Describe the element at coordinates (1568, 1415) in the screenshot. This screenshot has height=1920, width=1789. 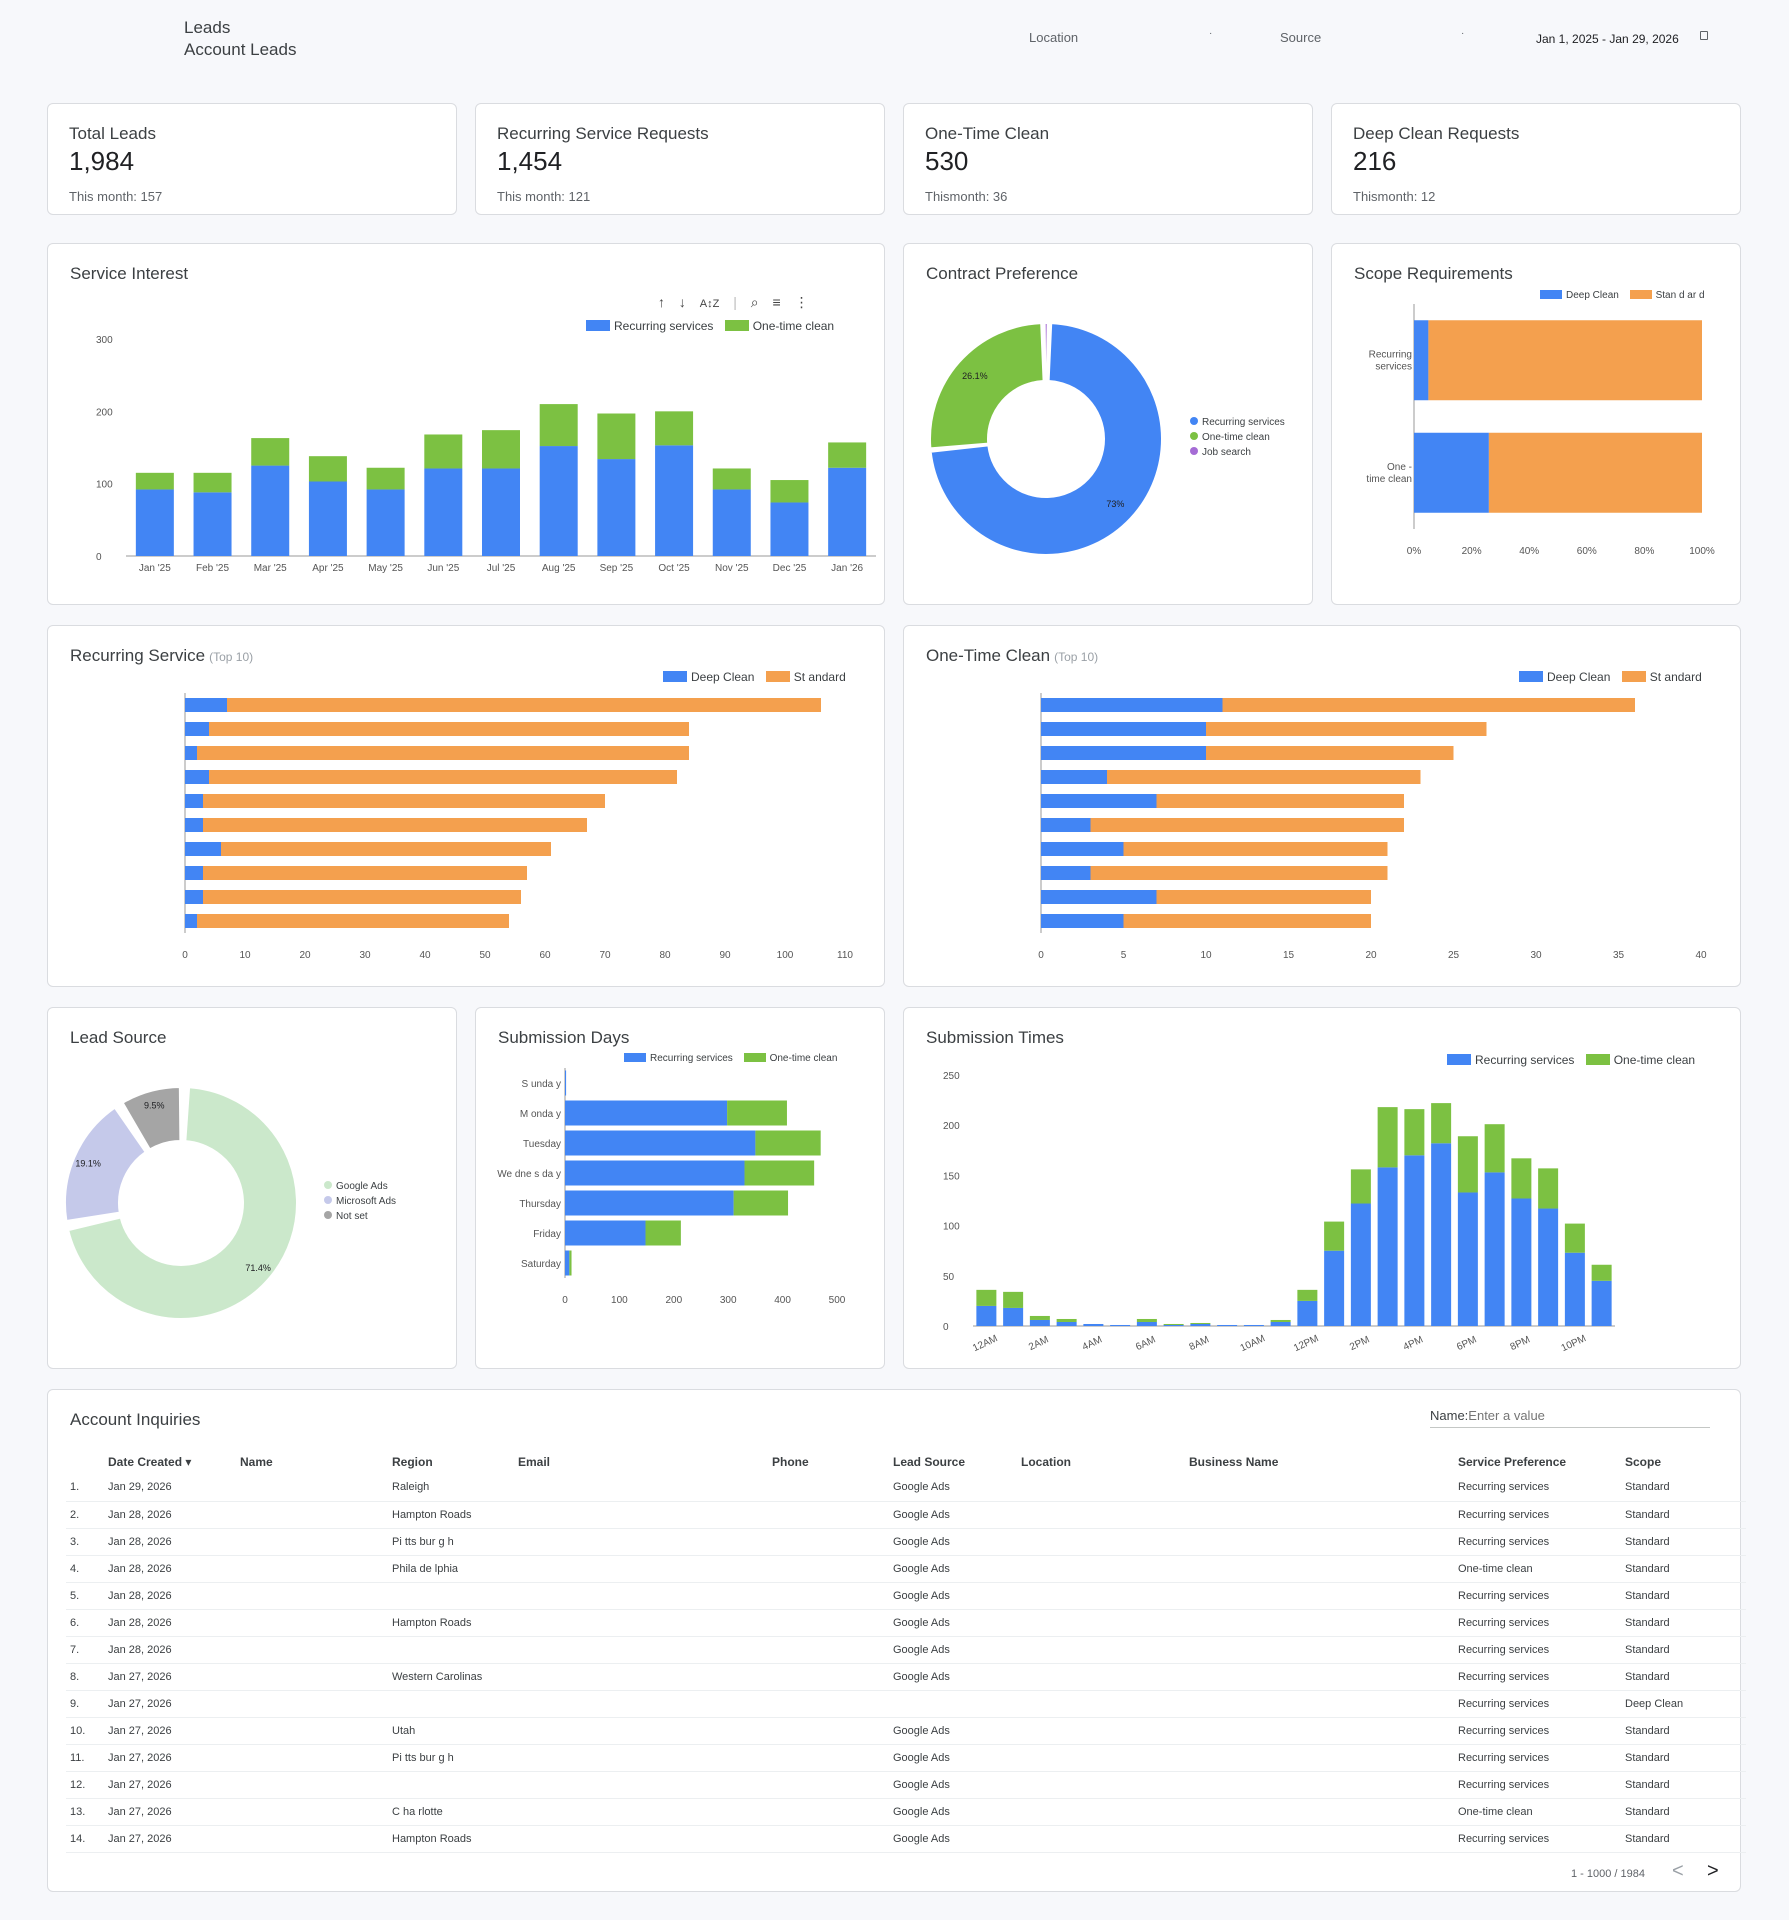
I see `name-search-input` at that location.